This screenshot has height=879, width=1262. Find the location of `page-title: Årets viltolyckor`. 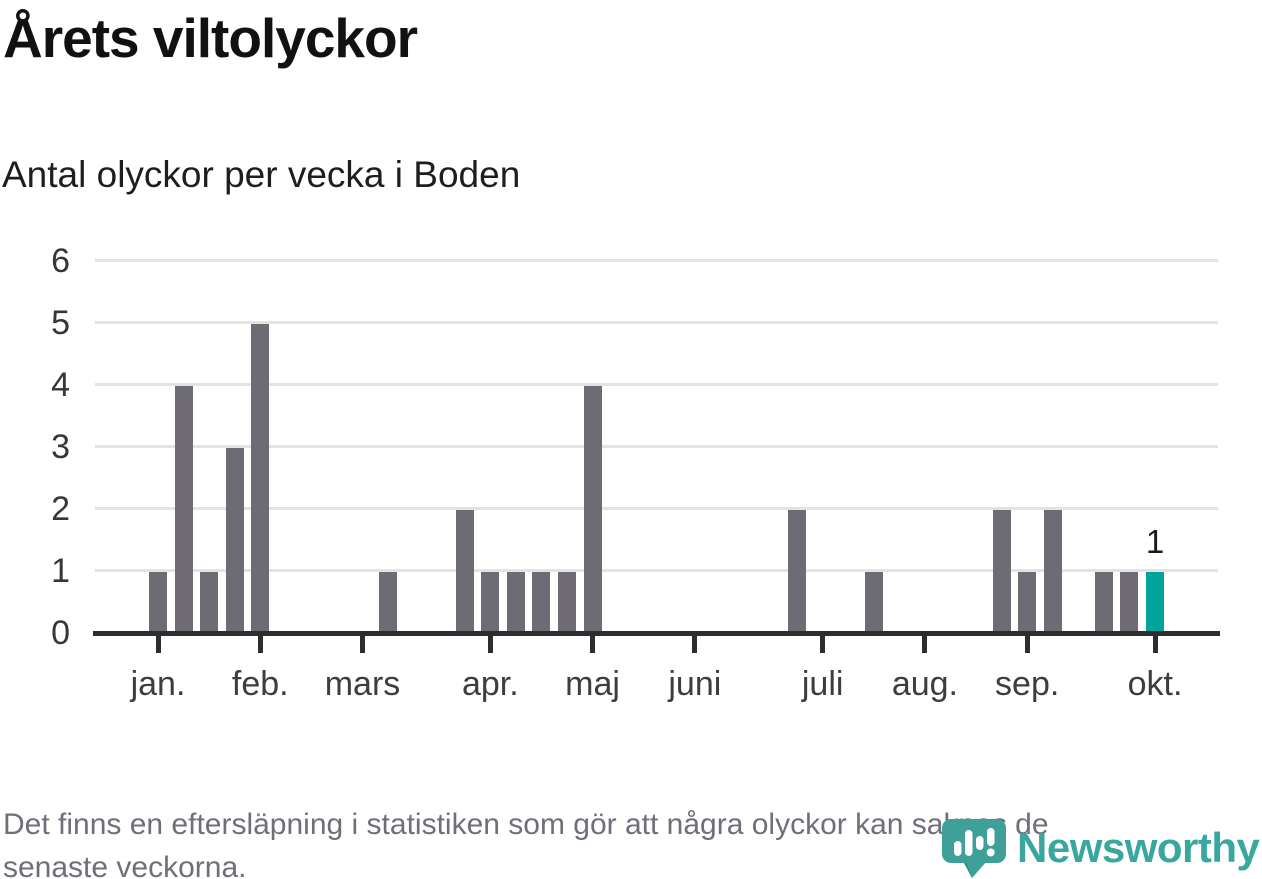

page-title: Årets viltolyckor is located at coordinates (210, 38).